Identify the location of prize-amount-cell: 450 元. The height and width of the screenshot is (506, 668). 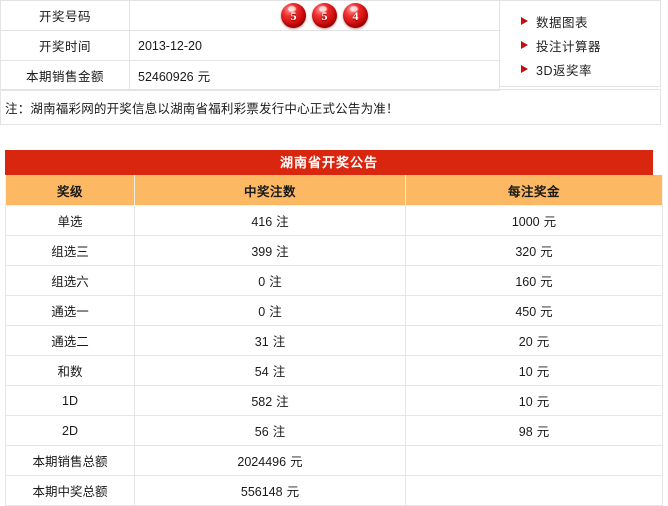
(534, 310).